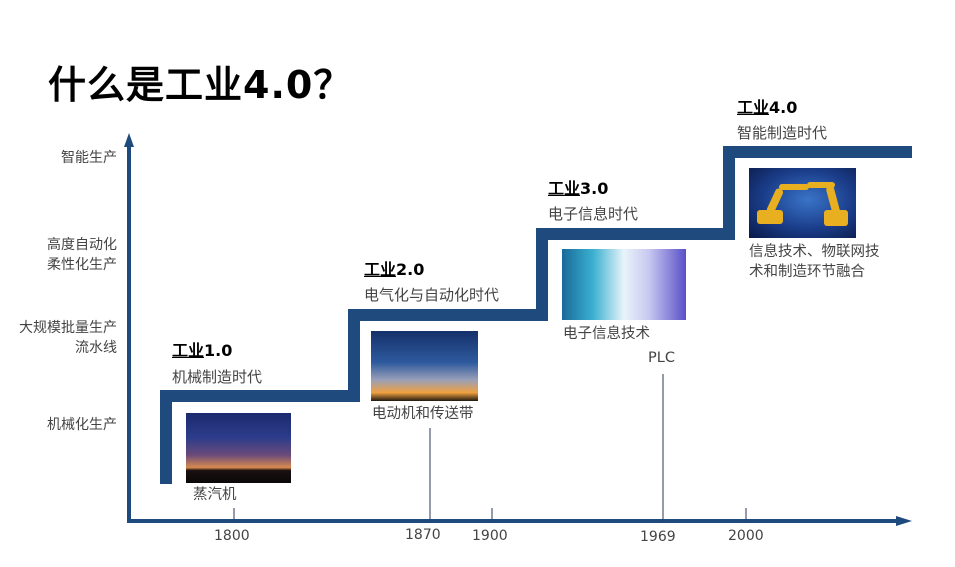 The image size is (955, 567). What do you see at coordinates (661, 358) in the screenshot?
I see `plc-marker-label: PLC` at bounding box center [661, 358].